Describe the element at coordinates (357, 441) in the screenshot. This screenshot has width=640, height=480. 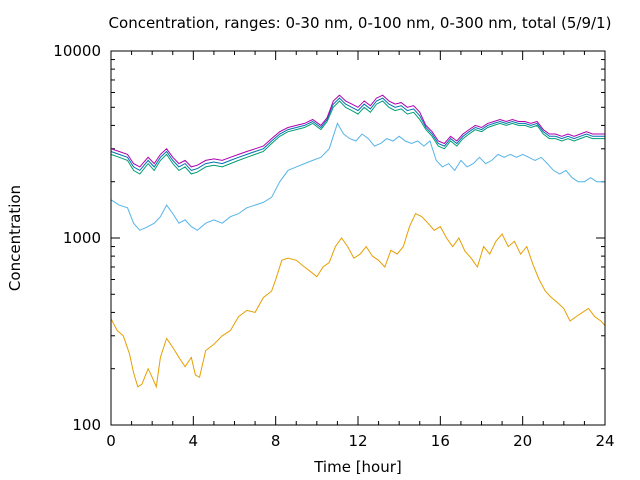
I see `x-tick-label: 12` at that location.